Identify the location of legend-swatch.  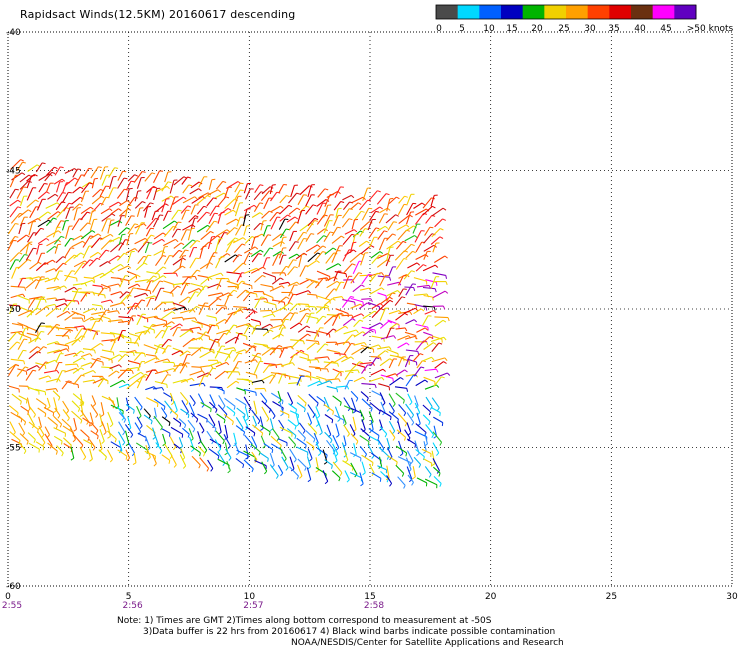
(663, 12).